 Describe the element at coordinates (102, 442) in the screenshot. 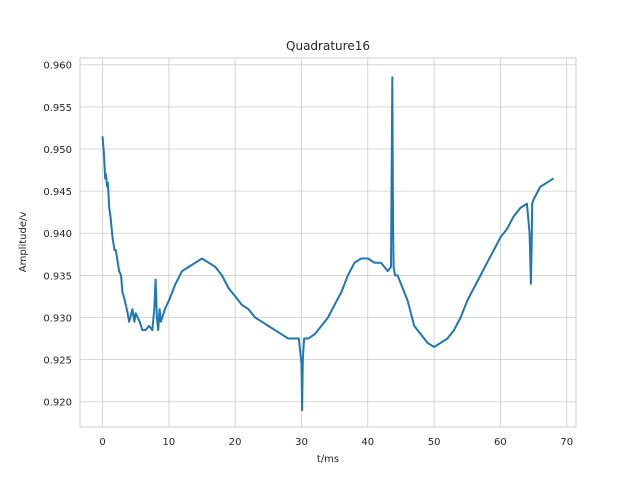

I see `x-tick-label: 0` at that location.